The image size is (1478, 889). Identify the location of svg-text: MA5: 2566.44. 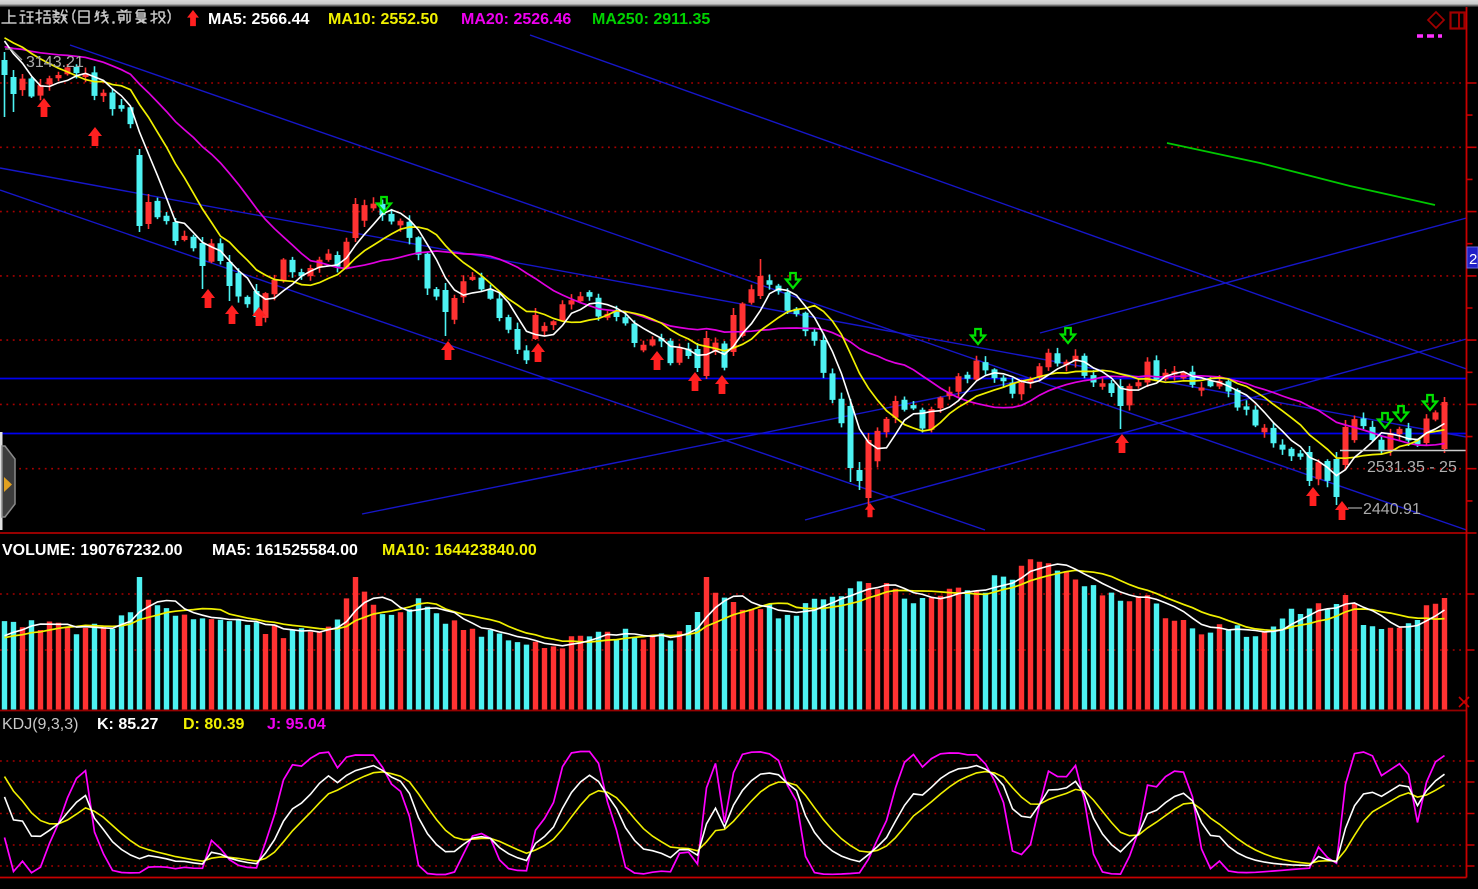
(258, 19).